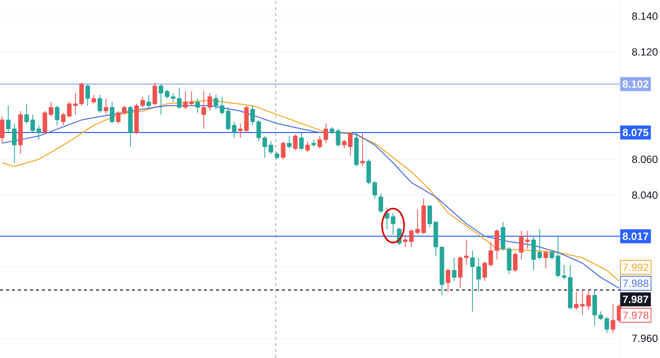 The width and height of the screenshot is (660, 358). What do you see at coordinates (645, 16) in the screenshot?
I see `y-tick-label: 8.140` at bounding box center [645, 16].